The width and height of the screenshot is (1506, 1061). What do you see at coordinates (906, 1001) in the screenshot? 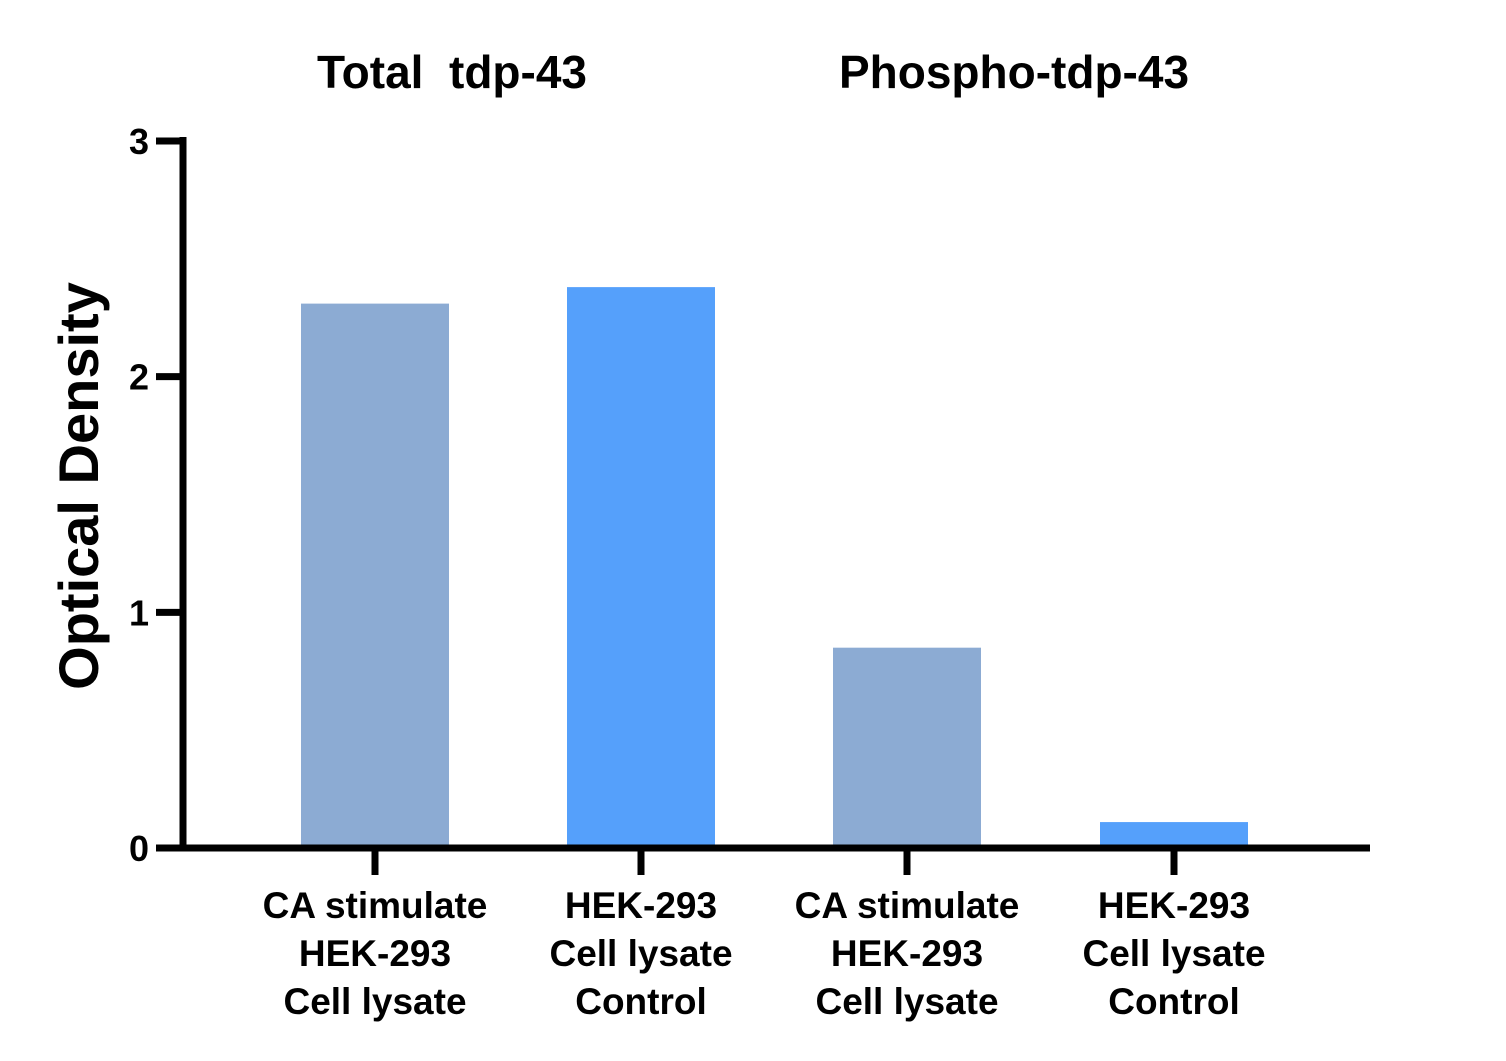
I see `x-tick-label-2-line-2: Cell lysate` at bounding box center [906, 1001].